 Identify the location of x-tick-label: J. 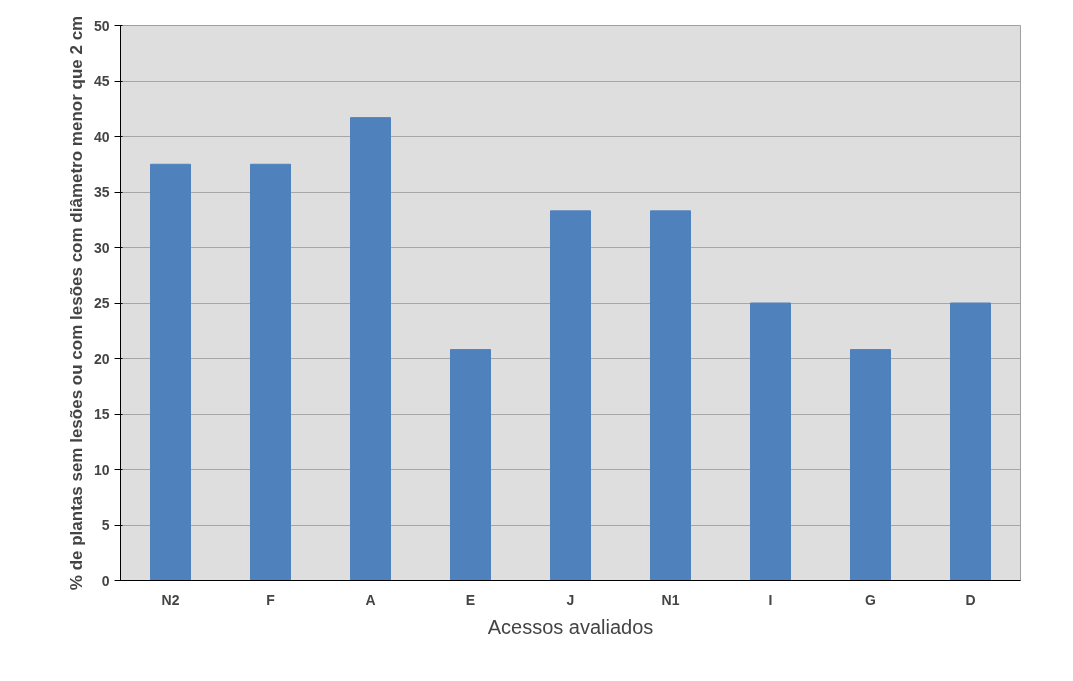
(570, 599).